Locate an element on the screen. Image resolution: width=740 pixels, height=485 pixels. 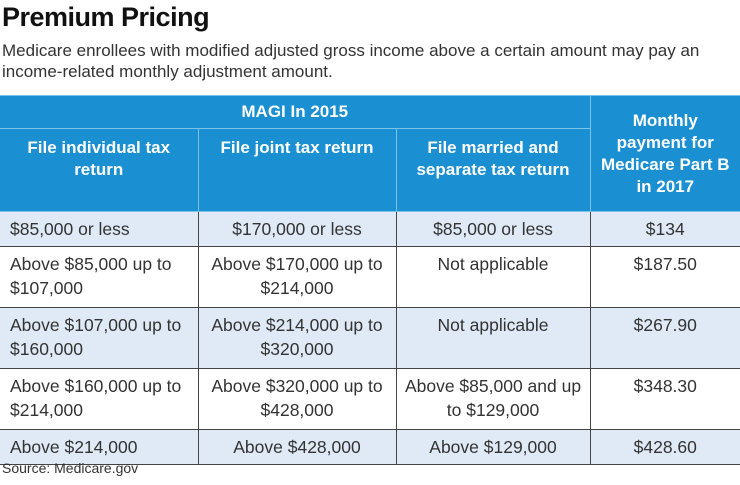
cell-joint: Above $214,000 up to $320,000 is located at coordinates (297, 338).